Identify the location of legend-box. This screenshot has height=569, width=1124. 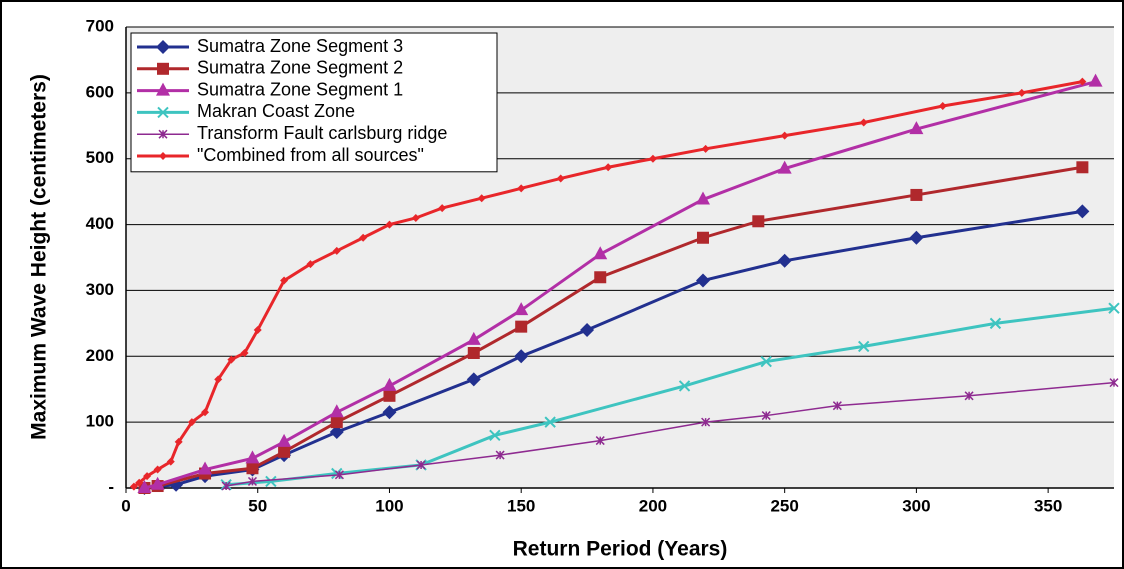
(314, 102).